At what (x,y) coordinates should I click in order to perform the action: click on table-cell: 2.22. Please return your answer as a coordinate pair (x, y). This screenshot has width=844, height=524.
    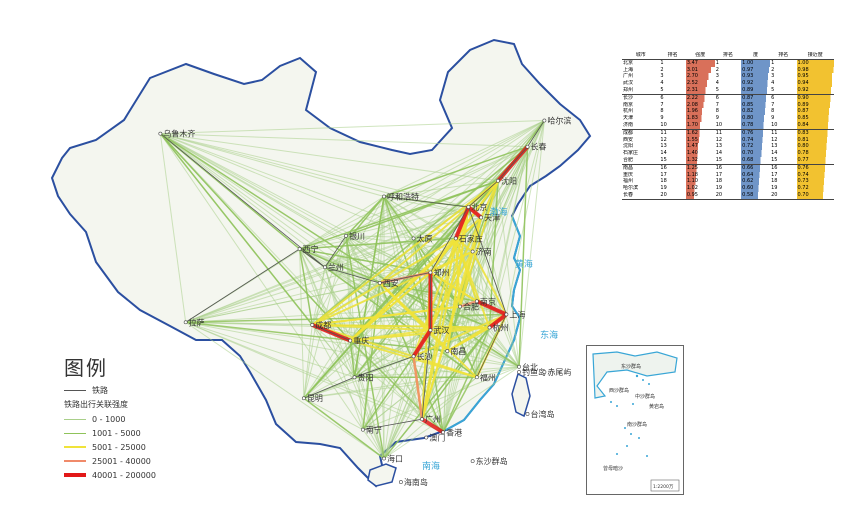
    Looking at the image, I should click on (700, 98).